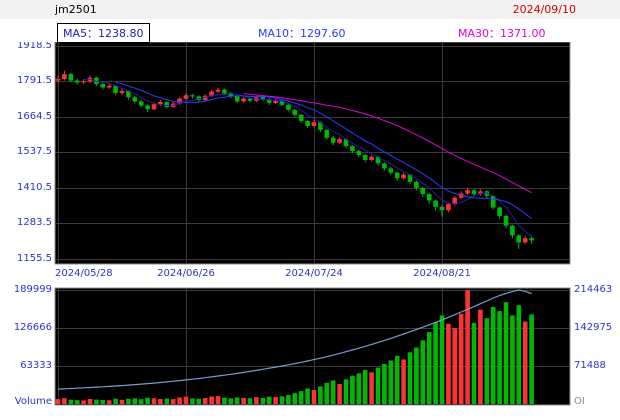  Describe the element at coordinates (34, 151) in the screenshot. I see `price-axis-label: 1537.5` at that location.